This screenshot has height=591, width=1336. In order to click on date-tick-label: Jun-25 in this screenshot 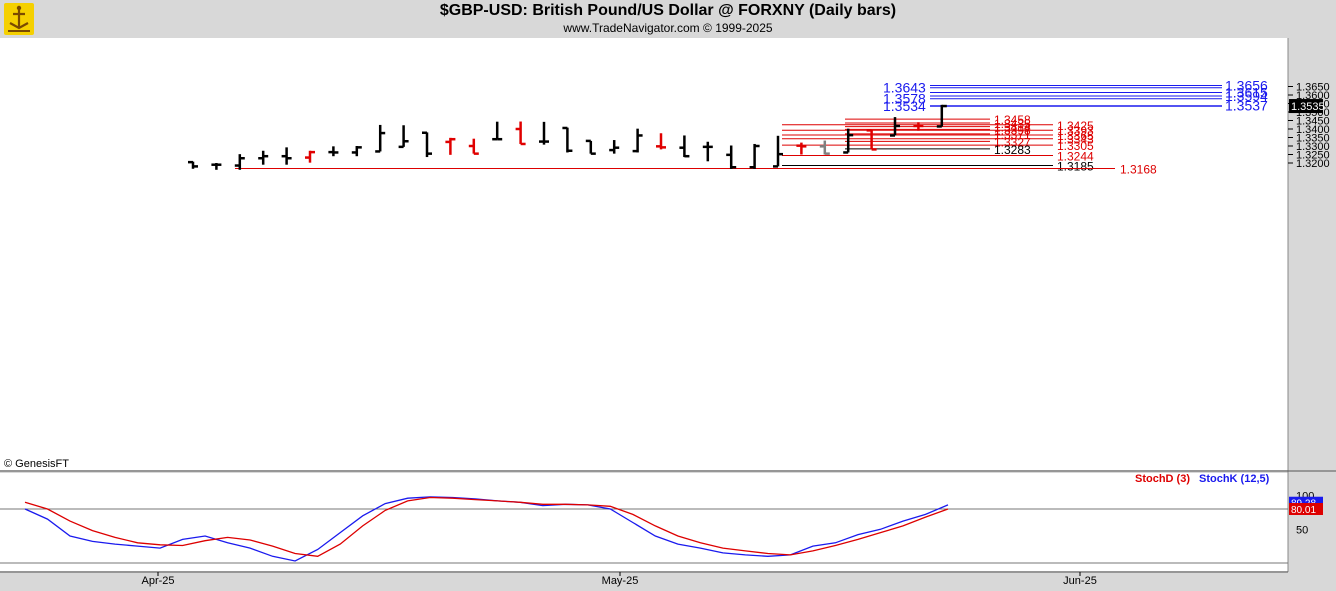, I will do `click(1080, 581)`.